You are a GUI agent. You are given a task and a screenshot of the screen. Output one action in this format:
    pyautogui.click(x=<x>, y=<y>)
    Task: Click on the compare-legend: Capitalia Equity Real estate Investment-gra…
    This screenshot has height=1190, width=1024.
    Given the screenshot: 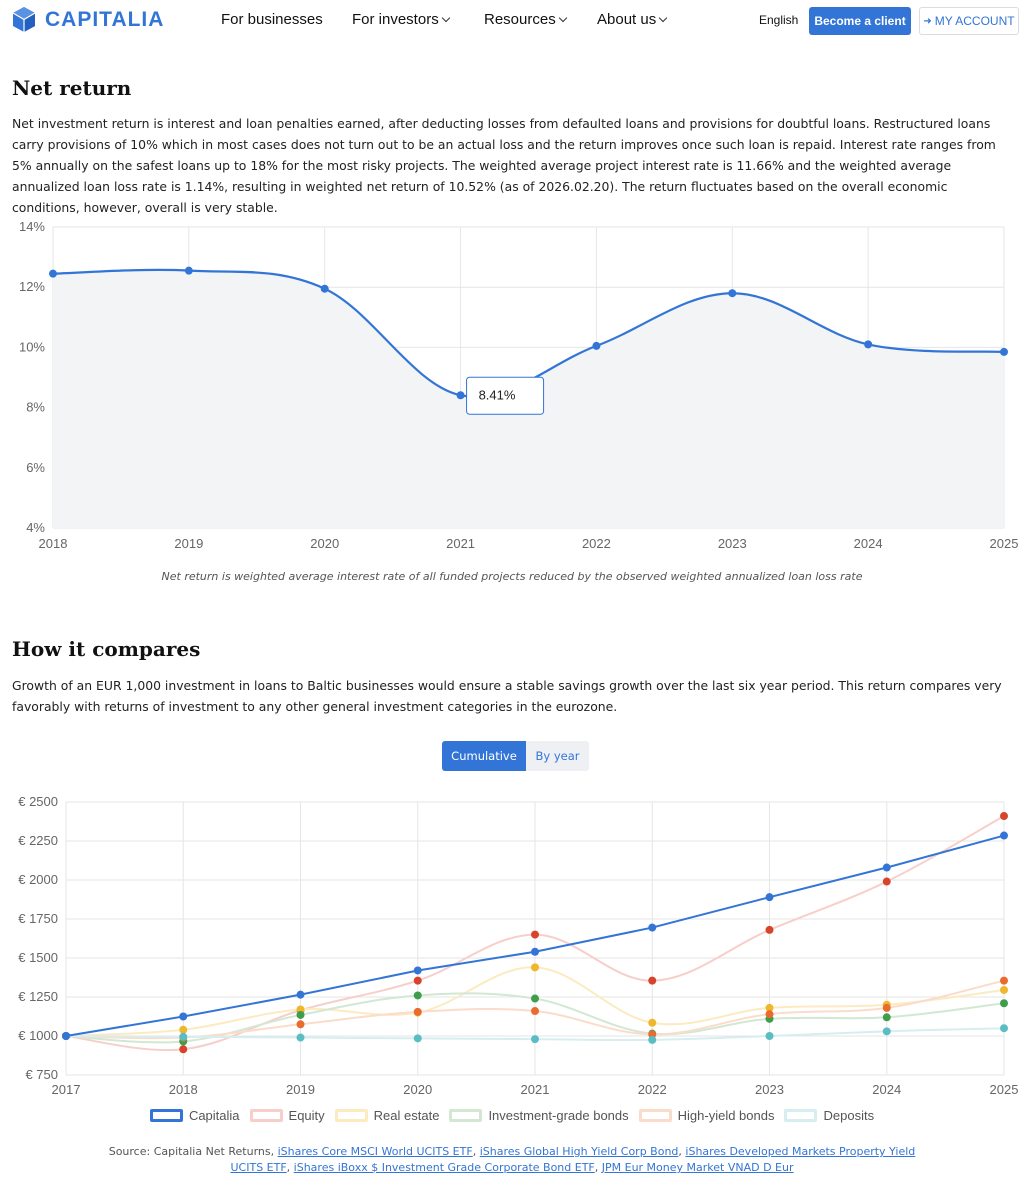 What is the action you would take?
    pyautogui.click(x=512, y=1115)
    